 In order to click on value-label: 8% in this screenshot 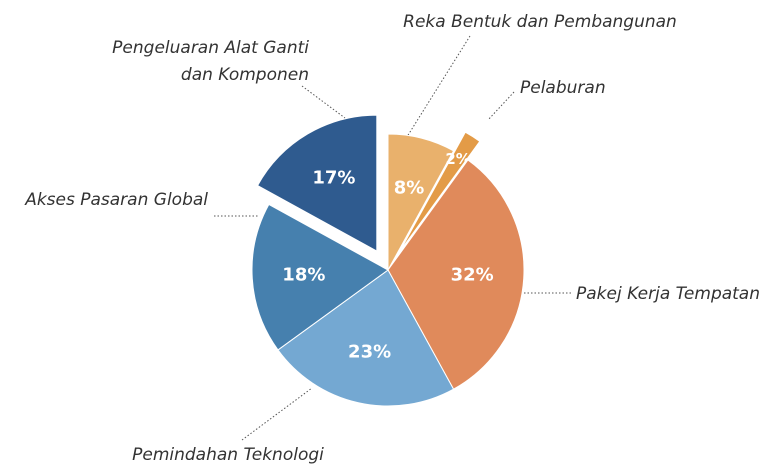, I will do `click(409, 187)`.